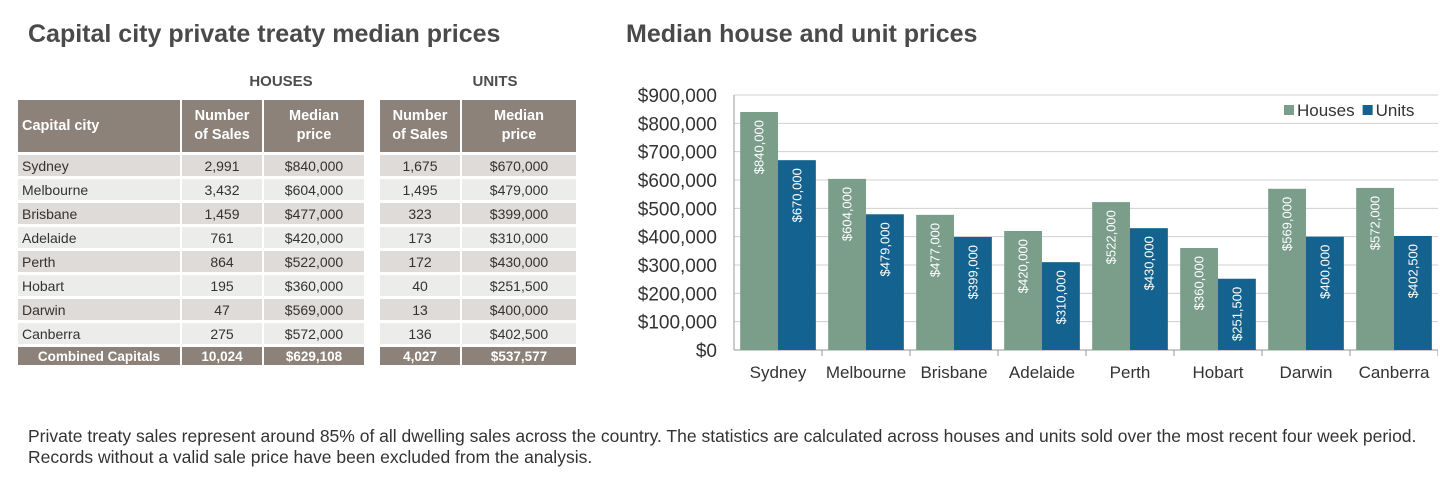 This screenshot has height=494, width=1440. Describe the element at coordinates (935, 250) in the screenshot. I see `data-label: $477,000` at that location.